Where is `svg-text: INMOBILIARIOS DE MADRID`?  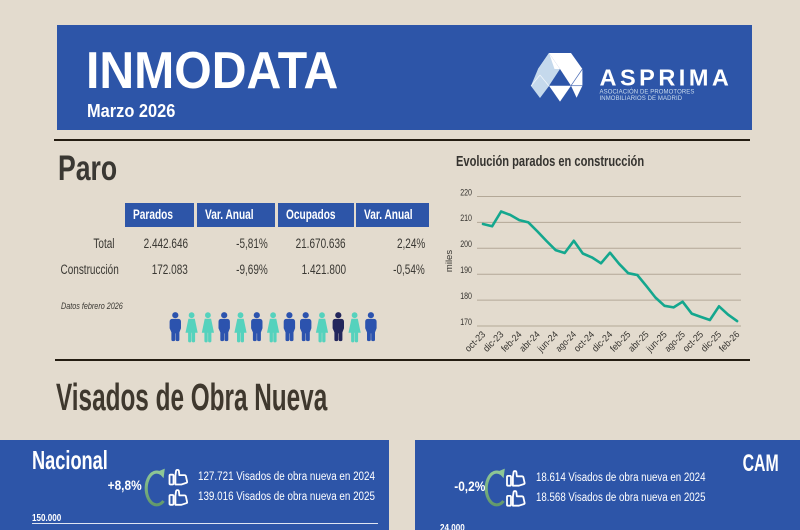 svg-text: INMOBILIARIOS DE MADRID is located at coordinates (641, 99).